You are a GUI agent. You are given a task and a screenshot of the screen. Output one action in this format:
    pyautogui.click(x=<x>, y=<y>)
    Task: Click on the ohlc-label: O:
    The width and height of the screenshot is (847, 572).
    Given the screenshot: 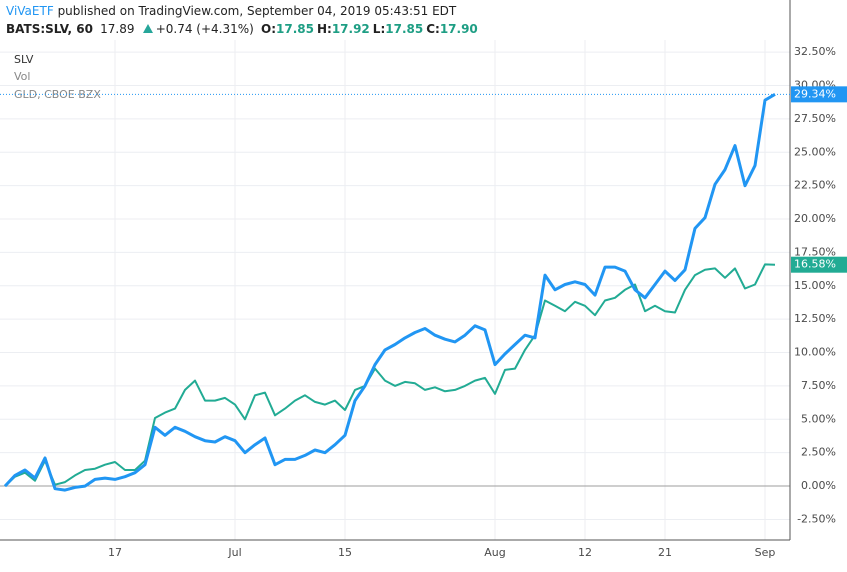 What is the action you would take?
    pyautogui.click(x=269, y=29)
    